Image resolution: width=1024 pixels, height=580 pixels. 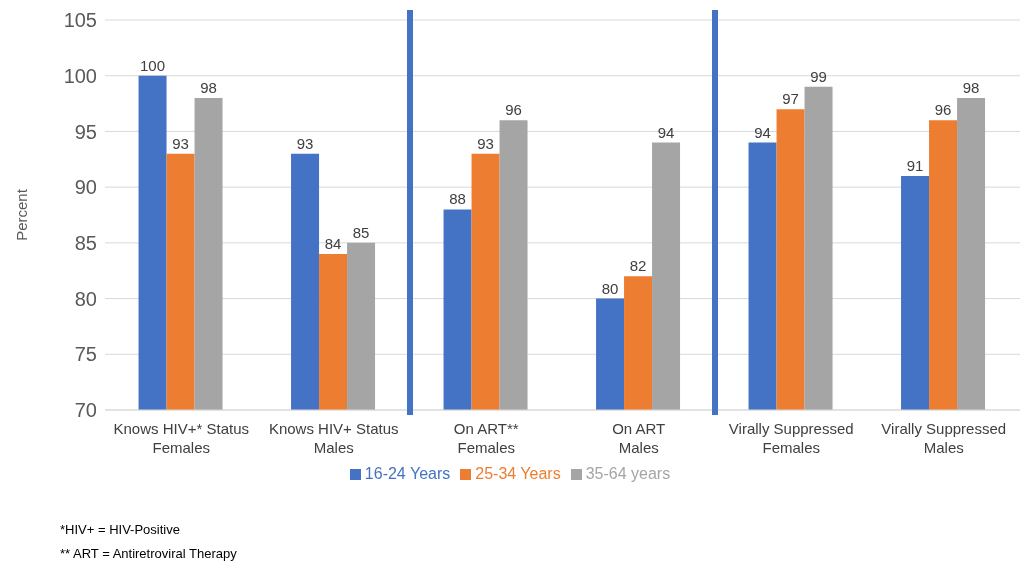 What do you see at coordinates (153, 65) in the screenshot?
I see `data-label: 100` at bounding box center [153, 65].